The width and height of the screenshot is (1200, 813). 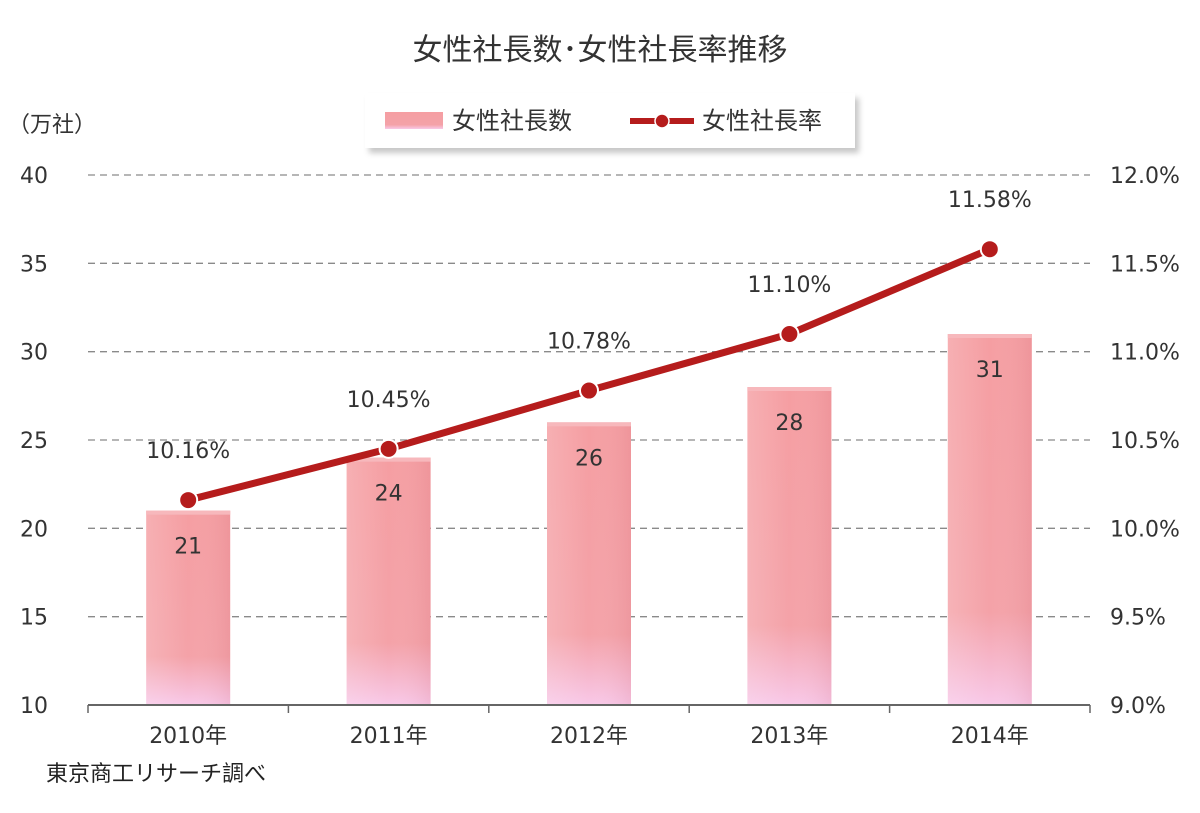 What do you see at coordinates (762, 121) in the screenshot?
I see `legend-label-line: 女性社長率` at bounding box center [762, 121].